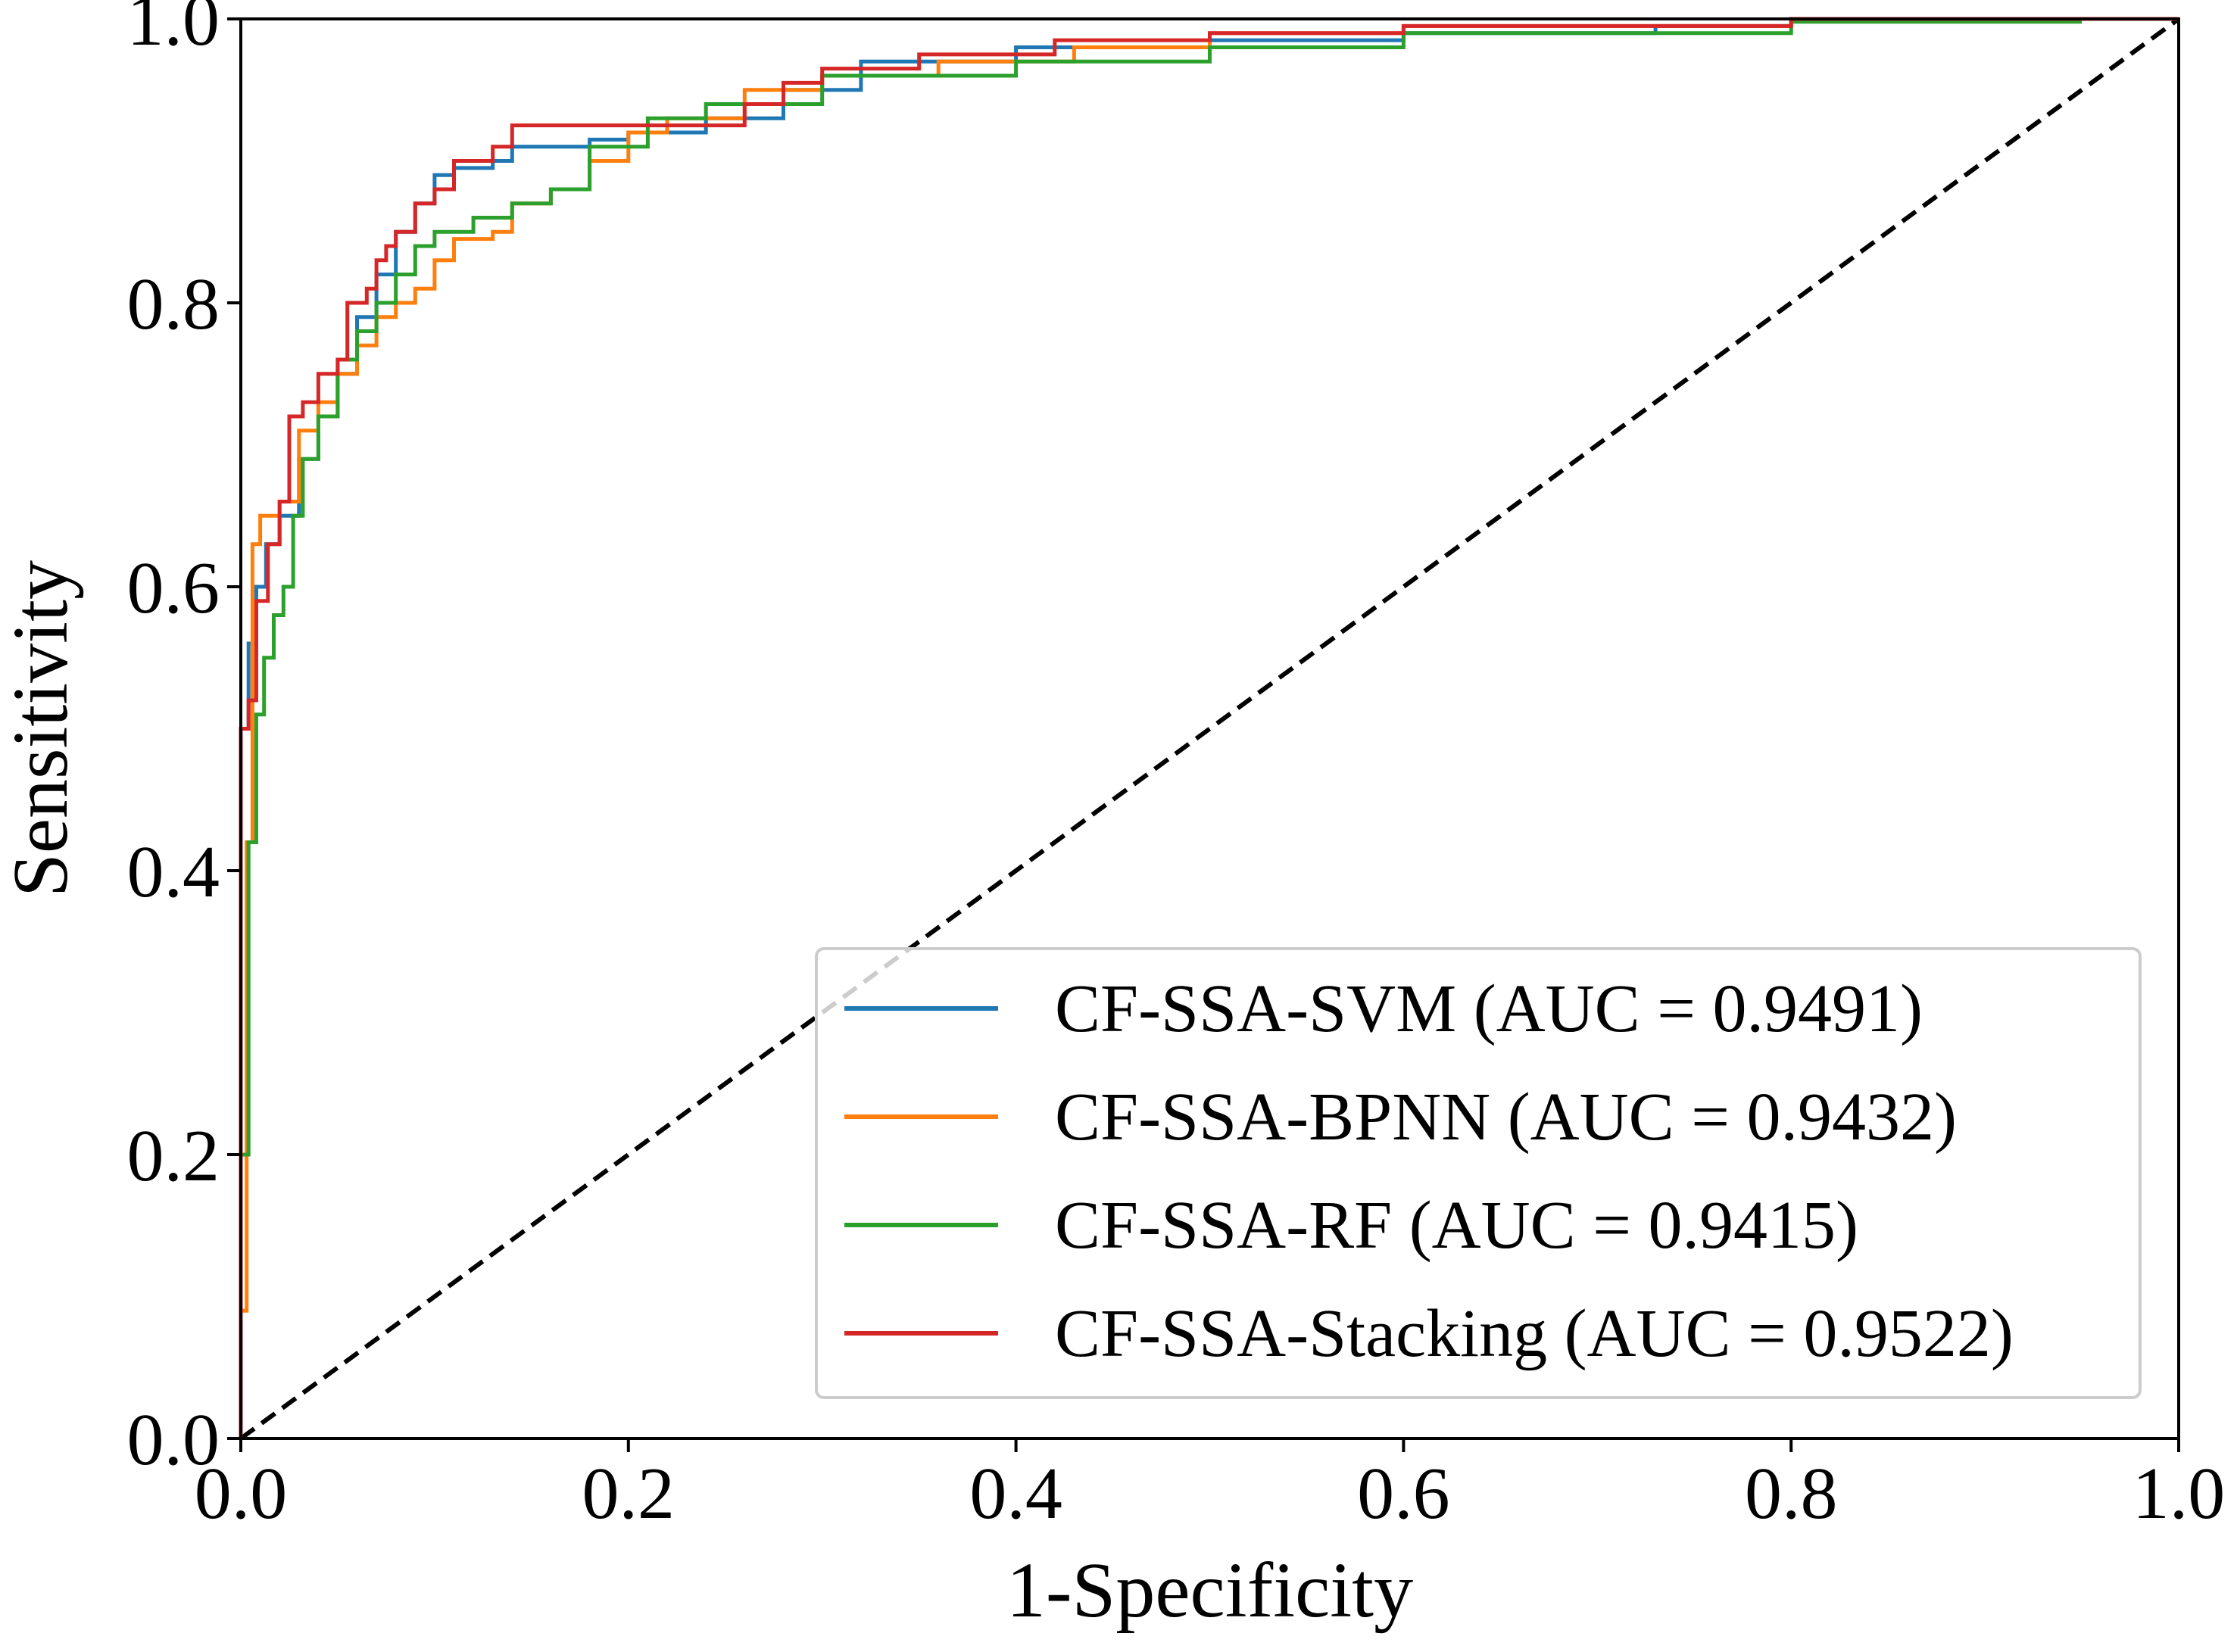 The image size is (2237, 1652). Describe the element at coordinates (1209, 1590) in the screenshot. I see `x-axis-label: 1-Specificity` at that location.